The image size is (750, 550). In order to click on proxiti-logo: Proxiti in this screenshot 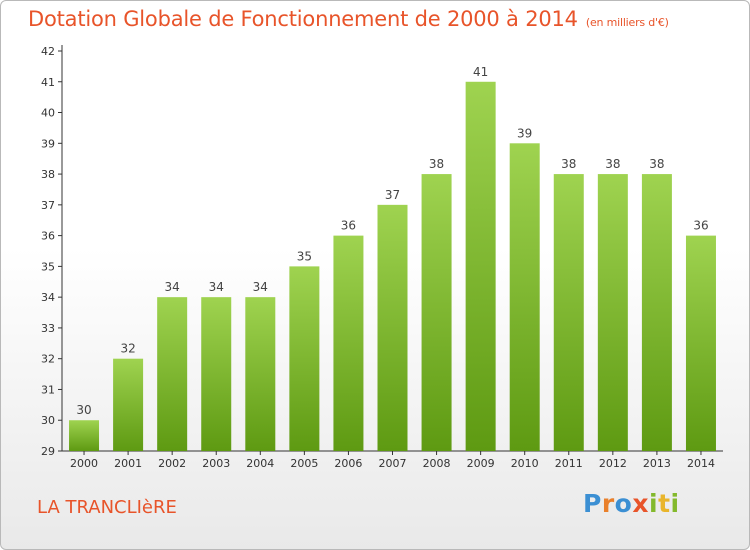, I will do `click(631, 503)`.